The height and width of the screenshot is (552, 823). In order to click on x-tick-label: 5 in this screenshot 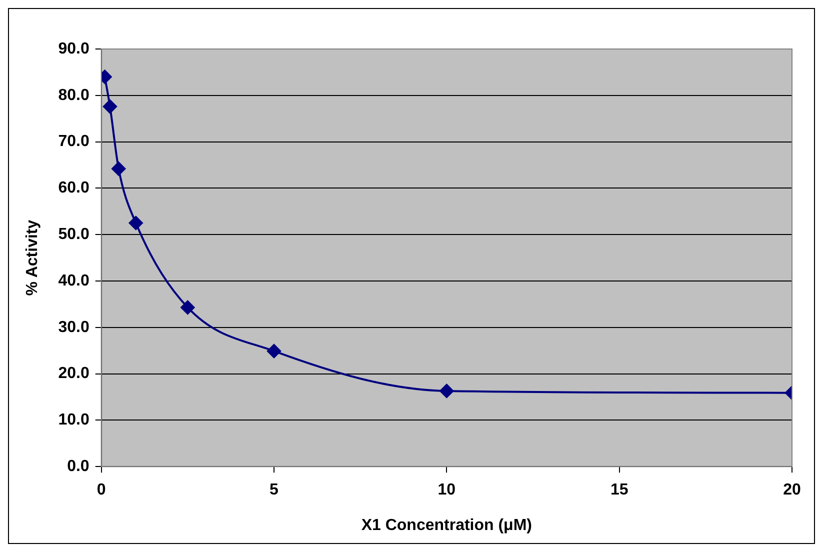, I will do `click(274, 490)`.